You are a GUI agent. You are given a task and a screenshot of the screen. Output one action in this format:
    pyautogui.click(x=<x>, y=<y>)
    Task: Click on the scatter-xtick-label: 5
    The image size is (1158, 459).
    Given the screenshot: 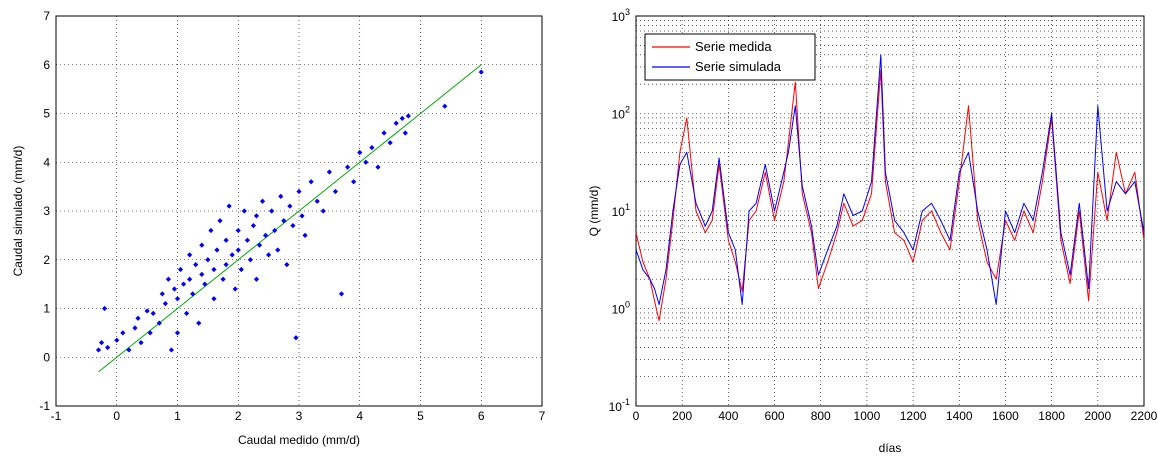 What is the action you would take?
    pyautogui.click(x=420, y=416)
    